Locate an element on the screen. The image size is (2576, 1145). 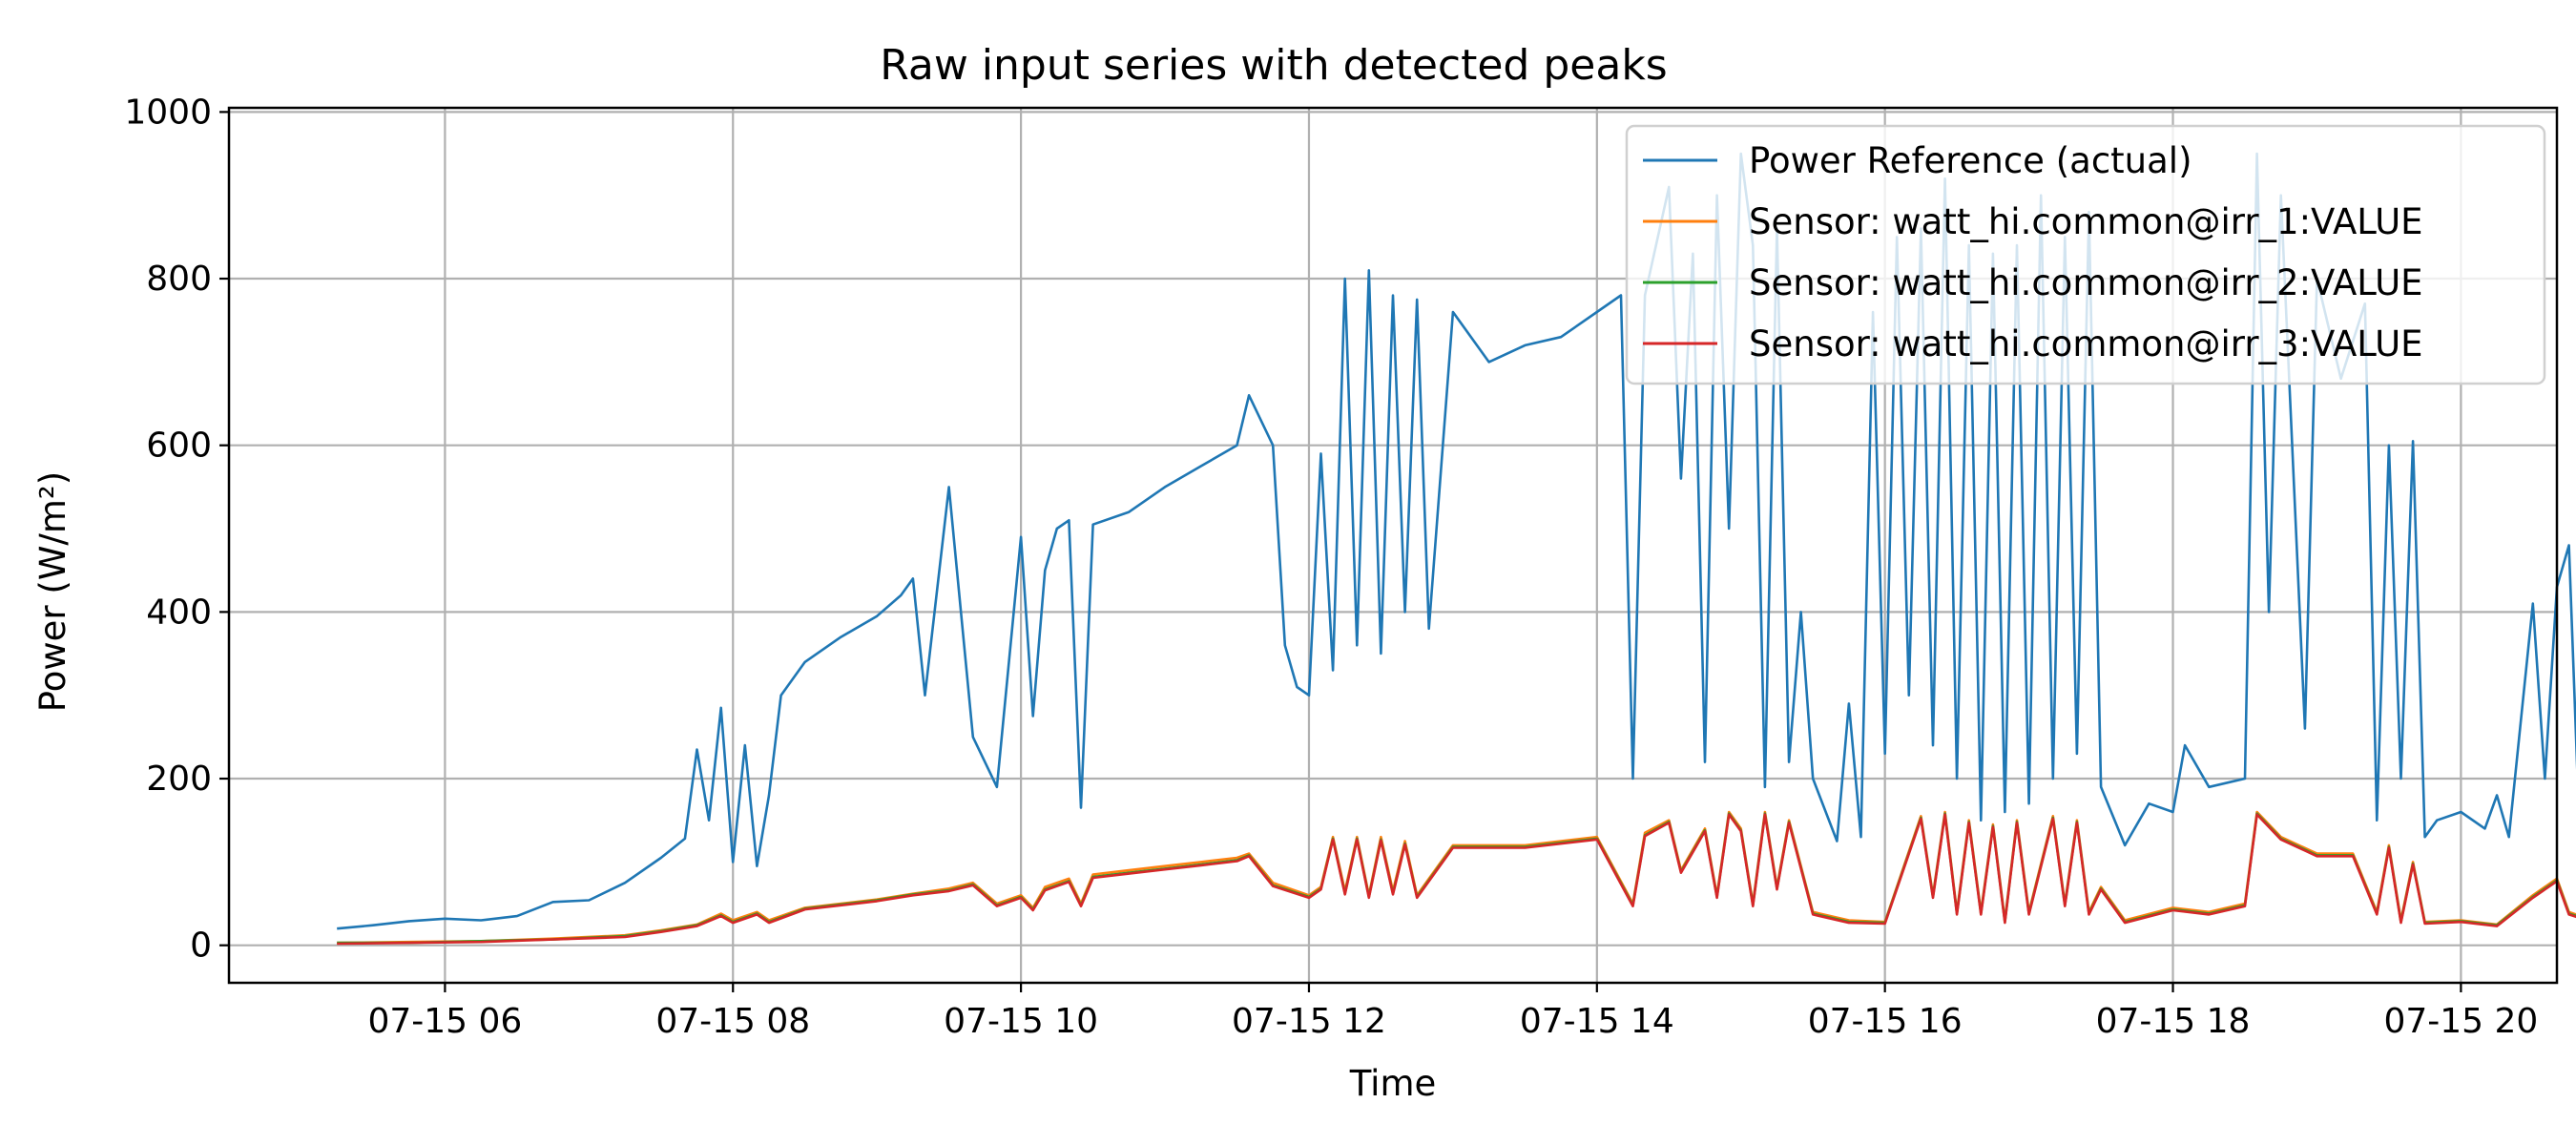
x-tick-label: 07-15 08 is located at coordinates (732, 1022).